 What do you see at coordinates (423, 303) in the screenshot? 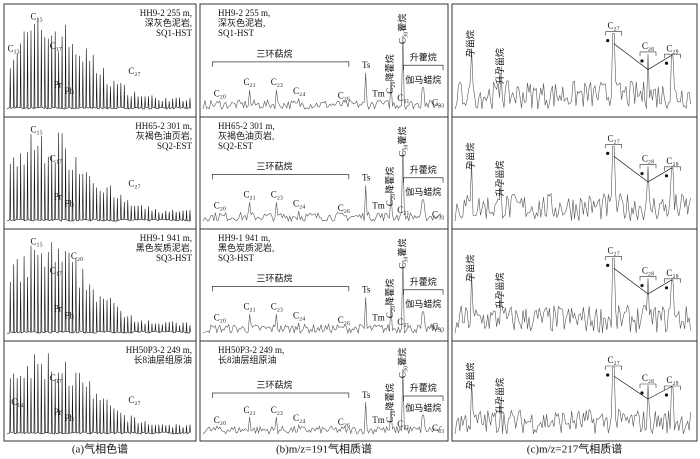
I see `peak-label: 伽马蜡烷` at bounding box center [423, 303].